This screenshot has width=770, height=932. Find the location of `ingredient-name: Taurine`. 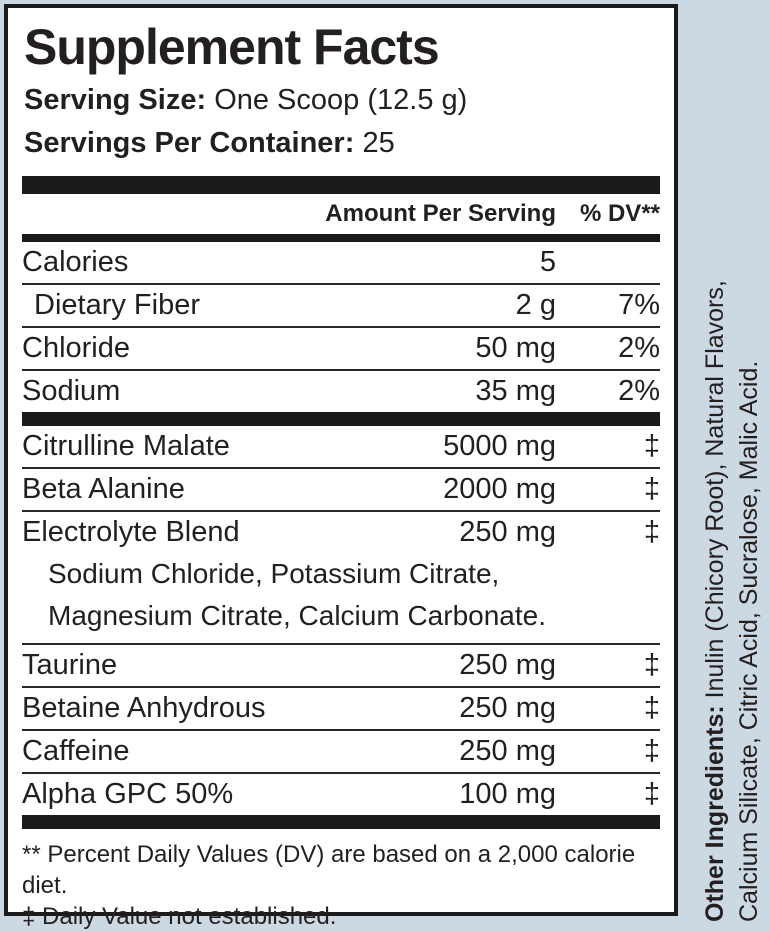

ingredient-name: Taurine is located at coordinates (70, 665).